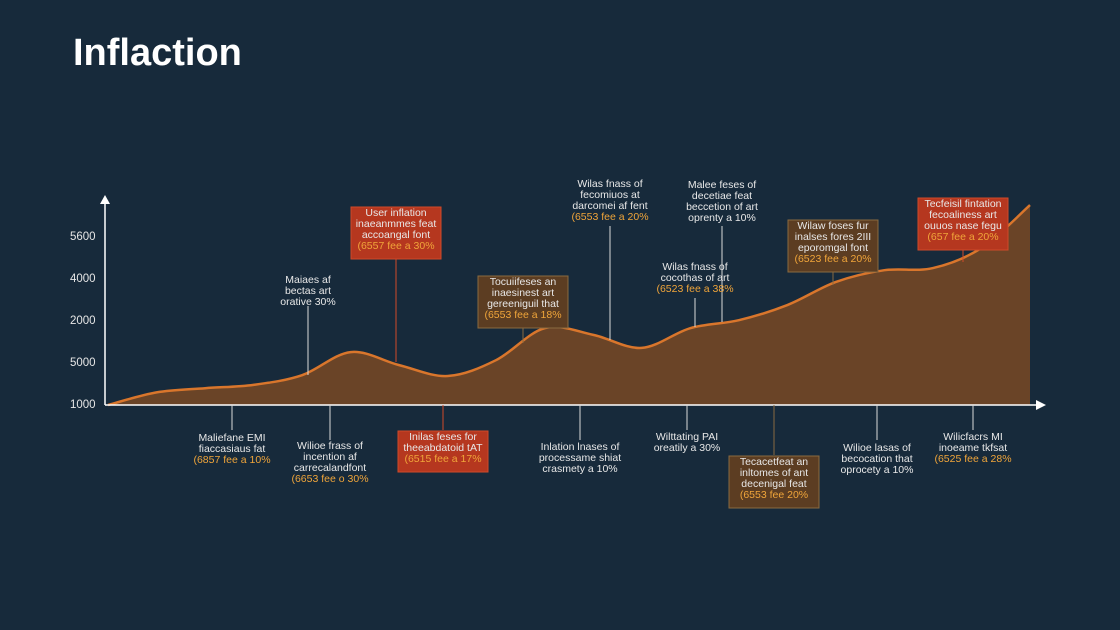 This screenshot has height=630, width=1120. What do you see at coordinates (83, 363) in the screenshot?
I see `y-tick-label: 5000` at bounding box center [83, 363].